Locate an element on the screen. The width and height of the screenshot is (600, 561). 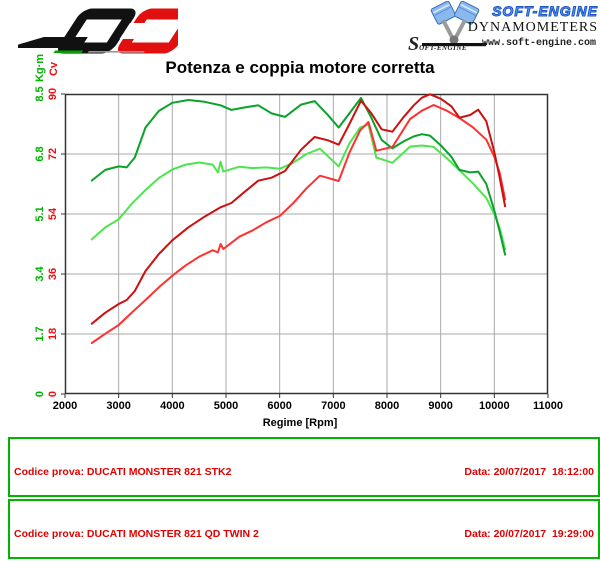
soft-engine-script-rest: OFT-ENGINE is located at coordinates (443, 48).